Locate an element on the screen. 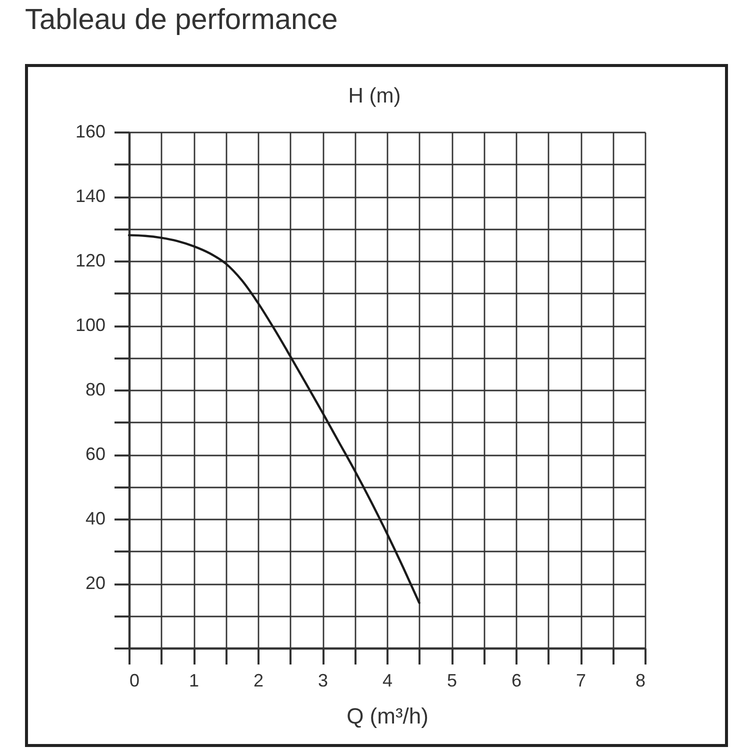 This screenshot has height=750, width=750. y-tick-label: 60 is located at coordinates (95, 454).